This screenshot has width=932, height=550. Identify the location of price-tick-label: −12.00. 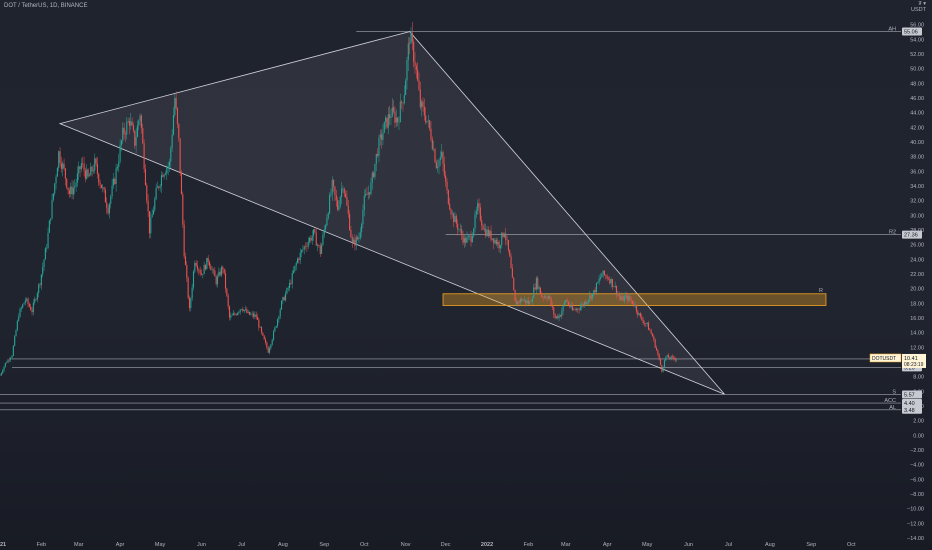
(915, 524).